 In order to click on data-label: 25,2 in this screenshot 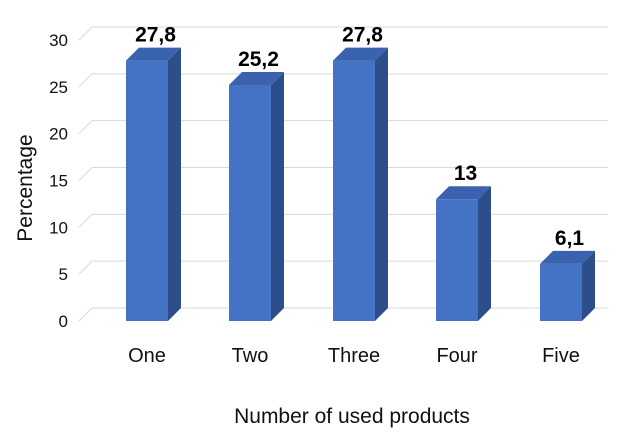, I will do `click(258, 59)`.